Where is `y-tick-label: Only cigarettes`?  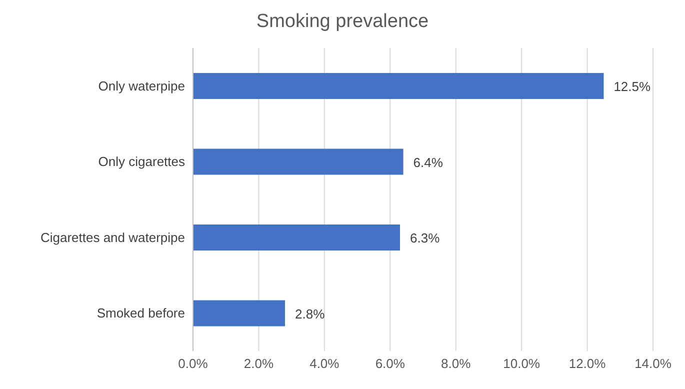
y-tick-label: Only cigarettes is located at coordinates (142, 162).